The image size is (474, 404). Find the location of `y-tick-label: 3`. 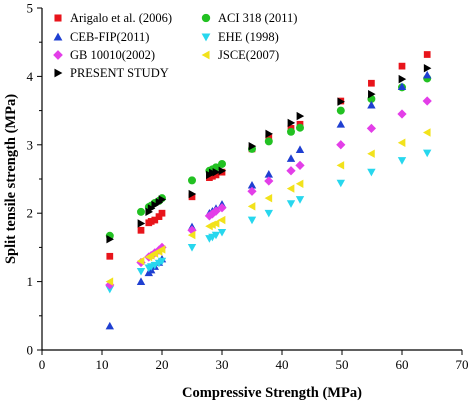

y-tick-label: 3 is located at coordinates (30, 144).